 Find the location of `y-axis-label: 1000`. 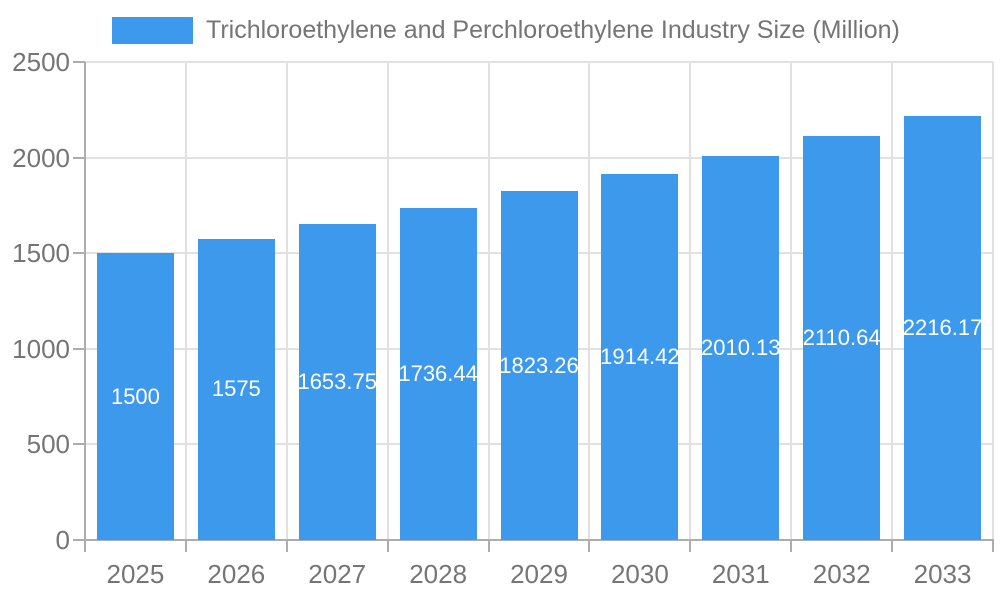

y-axis-label: 1000 is located at coordinates (41, 348).